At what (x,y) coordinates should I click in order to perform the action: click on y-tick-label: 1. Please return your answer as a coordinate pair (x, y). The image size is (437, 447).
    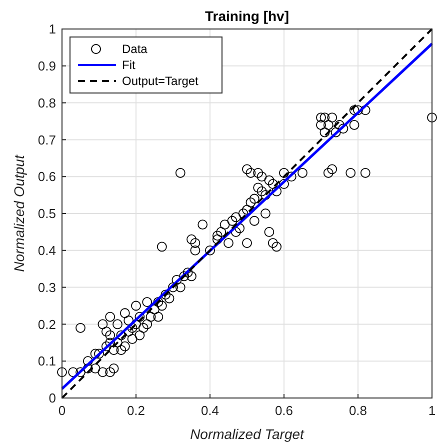
    Looking at the image, I should click on (52, 29).